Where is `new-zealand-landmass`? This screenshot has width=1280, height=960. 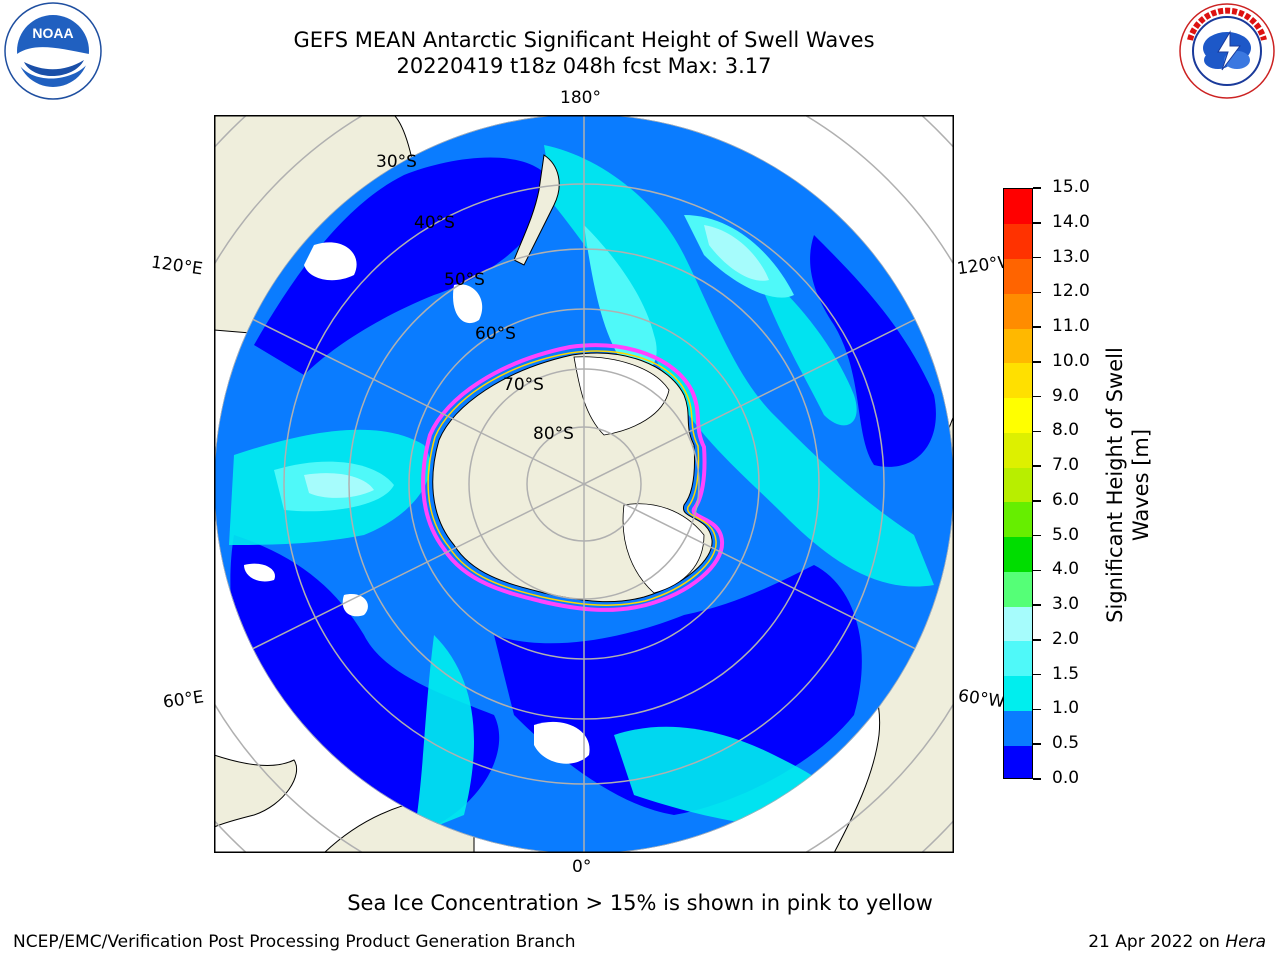
new-zealand-landmass is located at coordinates (536, 210).